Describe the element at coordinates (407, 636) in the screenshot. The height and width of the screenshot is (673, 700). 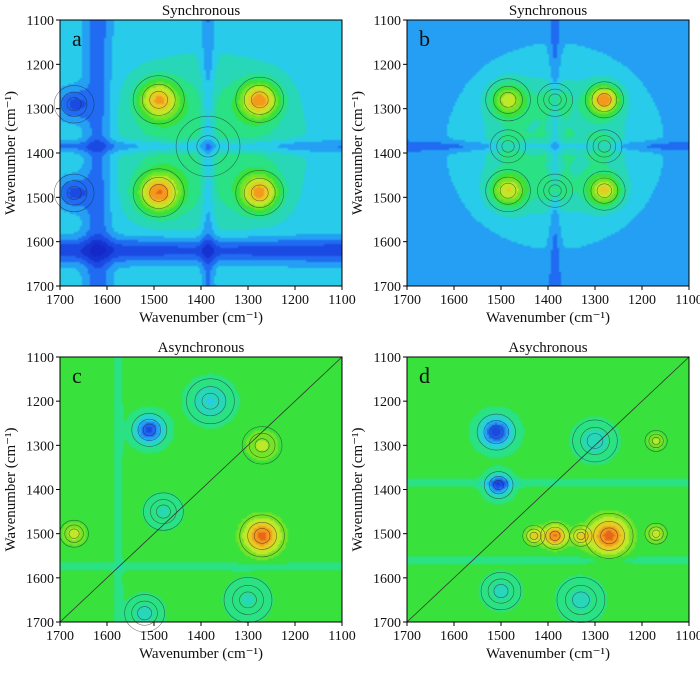
I see `x-tick-label-d-0: 1700` at that location.